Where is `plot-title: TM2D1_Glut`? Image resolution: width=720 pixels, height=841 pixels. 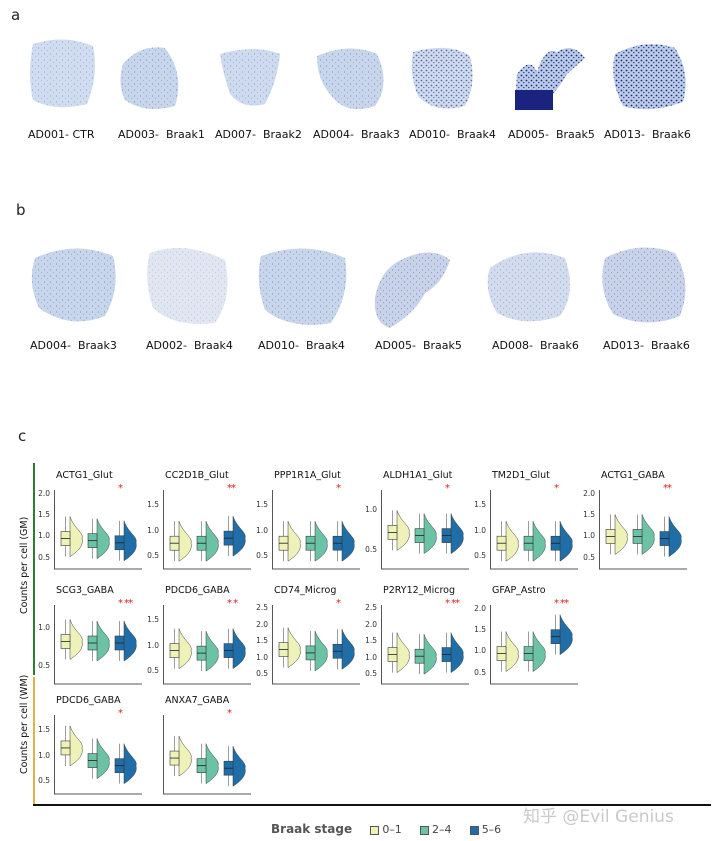 plot-title: TM2D1_Glut is located at coordinates (521, 475).